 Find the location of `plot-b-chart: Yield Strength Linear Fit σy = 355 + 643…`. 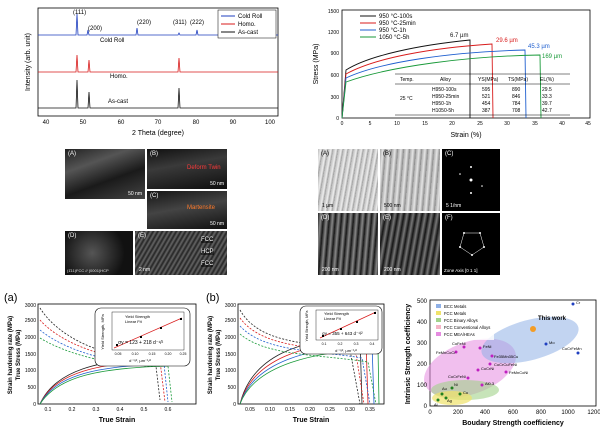

plot-b-chart: Yield Strength Linear Fit σy = 355 + 643… is located at coordinates (296, 363).